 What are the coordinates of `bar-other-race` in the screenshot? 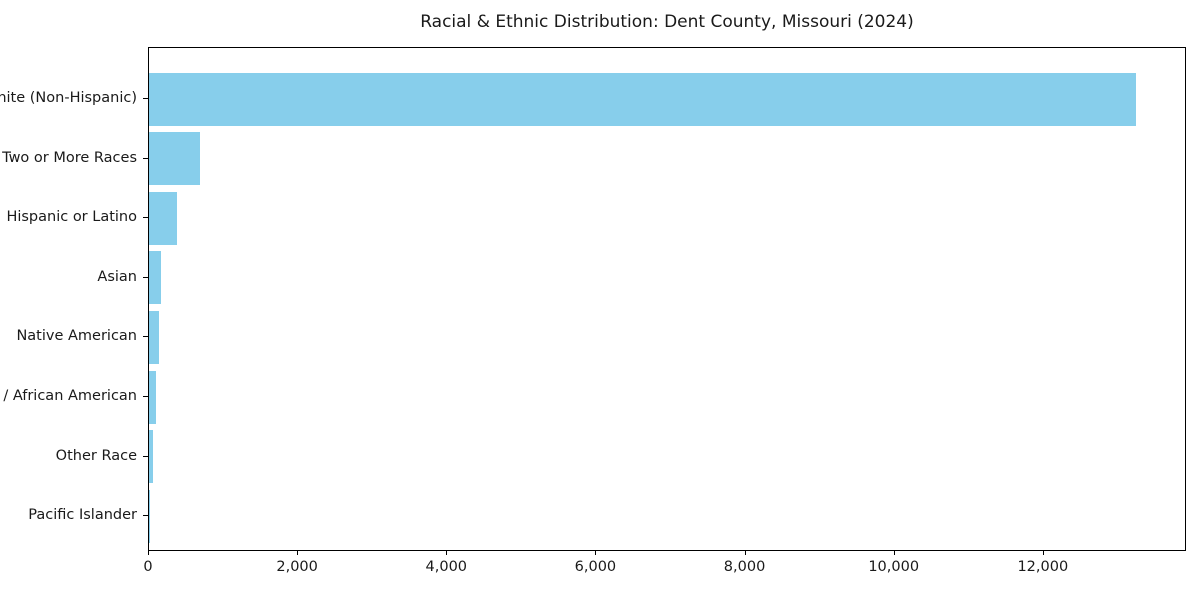 It's located at (151, 457).